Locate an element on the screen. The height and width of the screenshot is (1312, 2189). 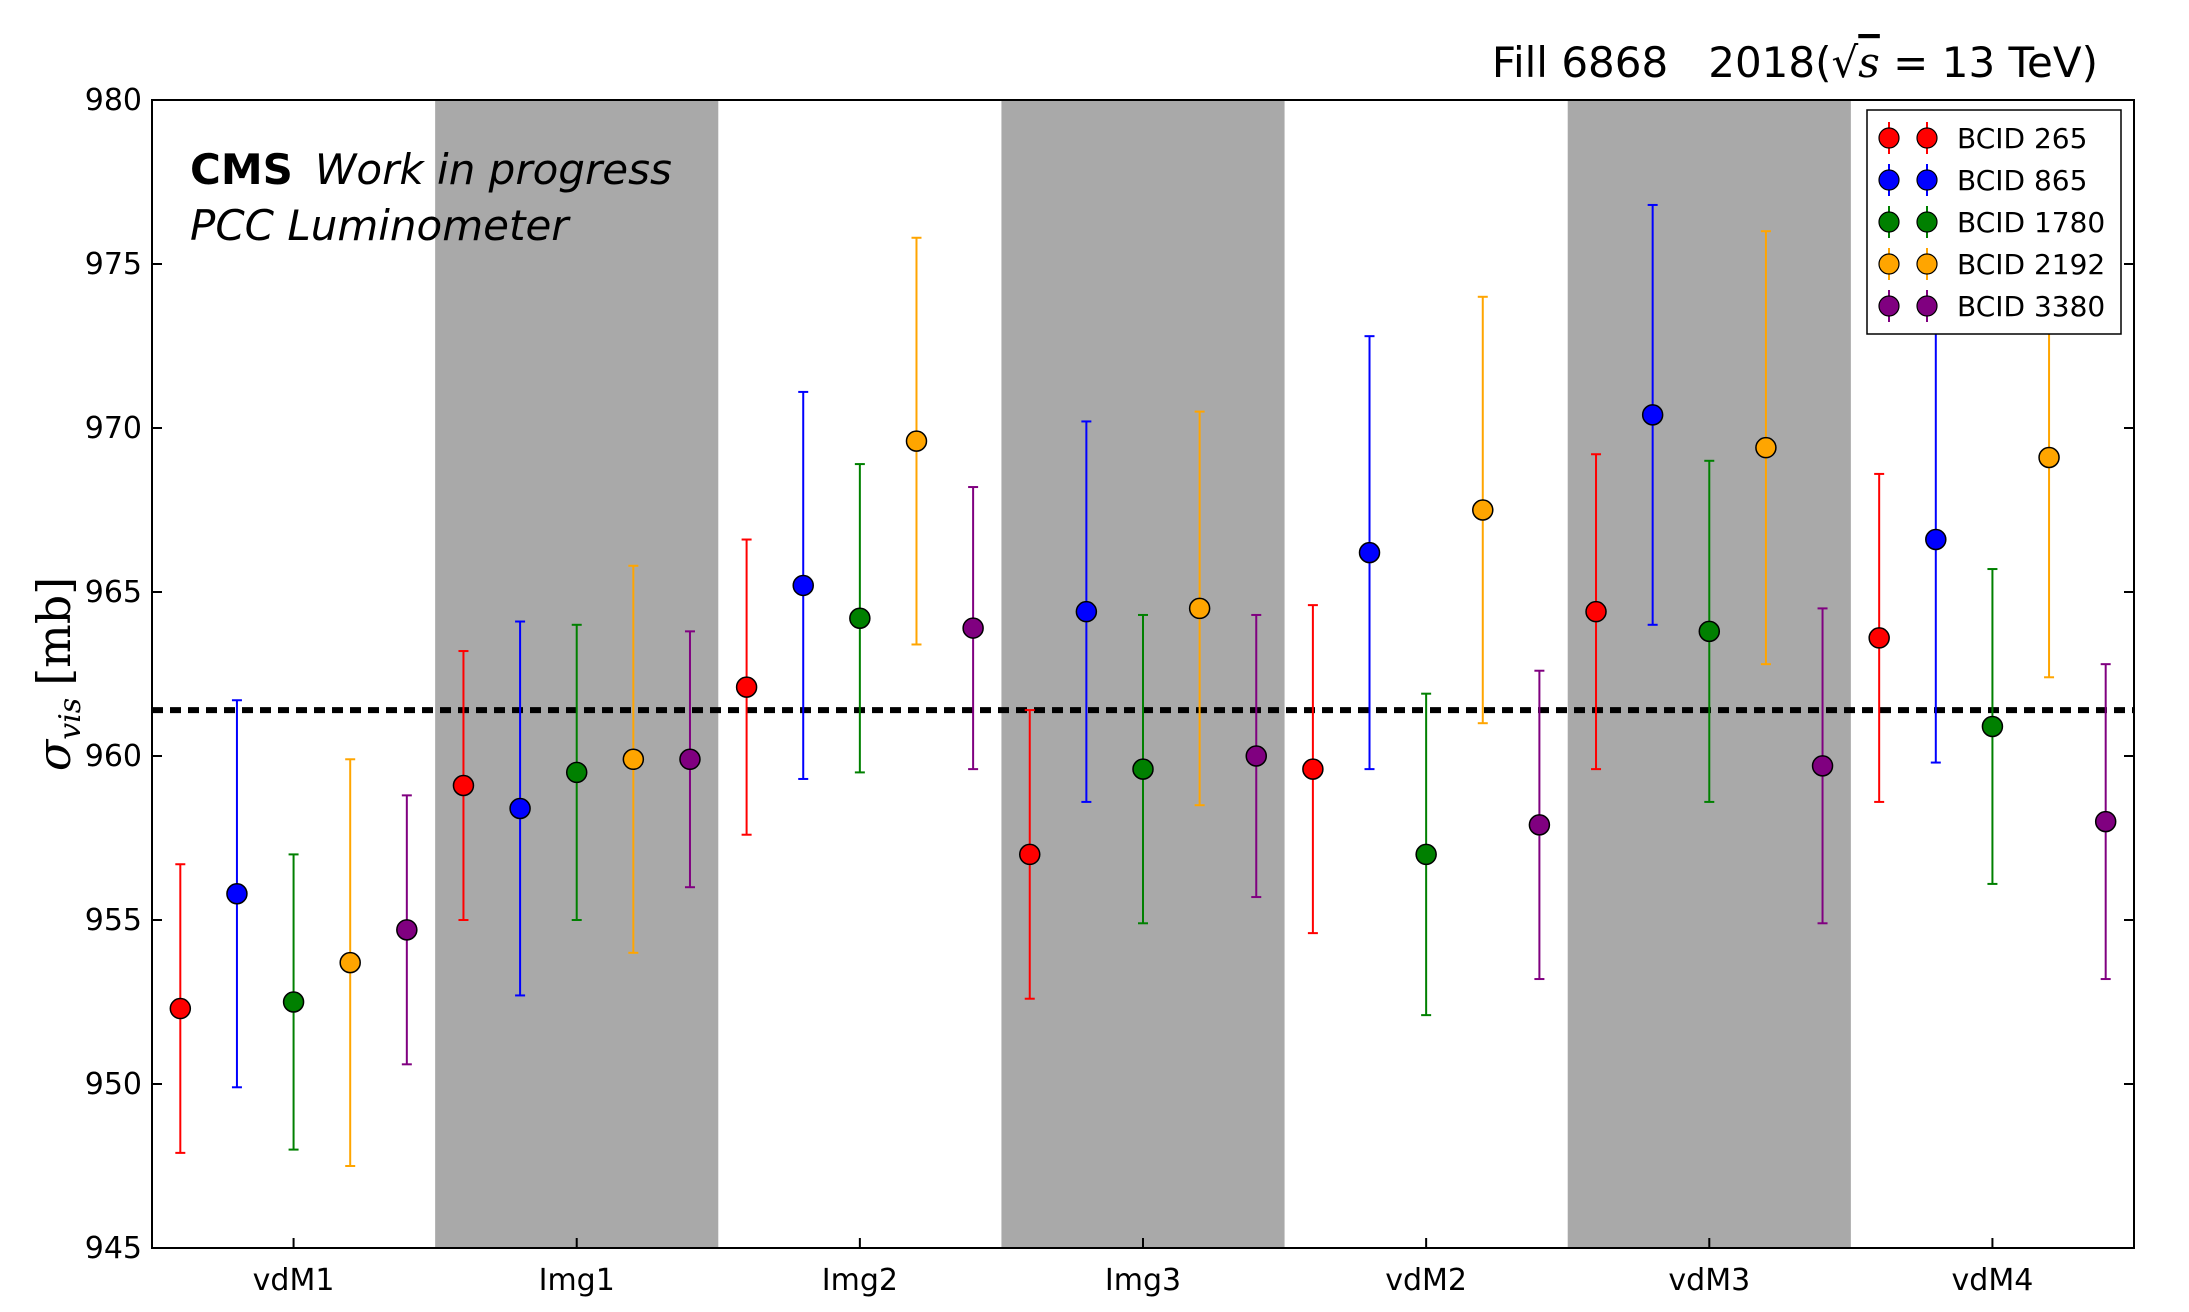
x-tick-label: Img2 is located at coordinates (860, 1280).